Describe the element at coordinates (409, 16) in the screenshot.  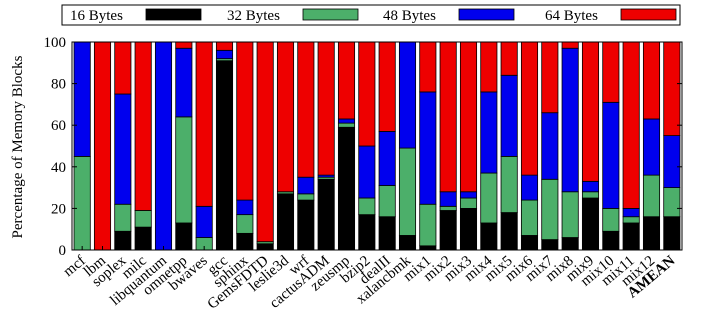
I see `legend-label: 48 Bytes` at that location.